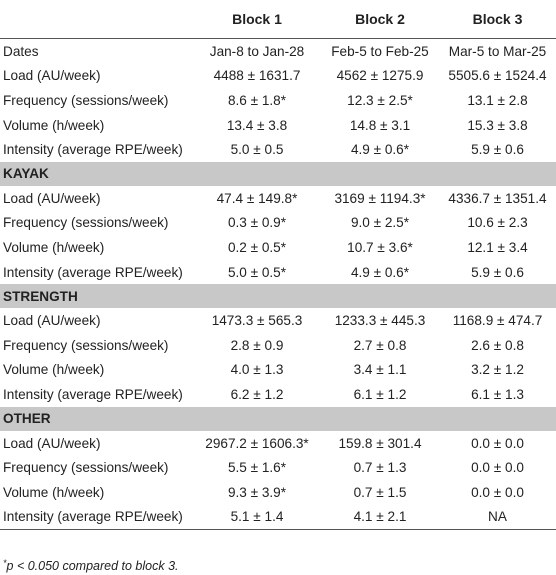  I want to click on table-cell: 3.2 ± 1.2, so click(497, 370).